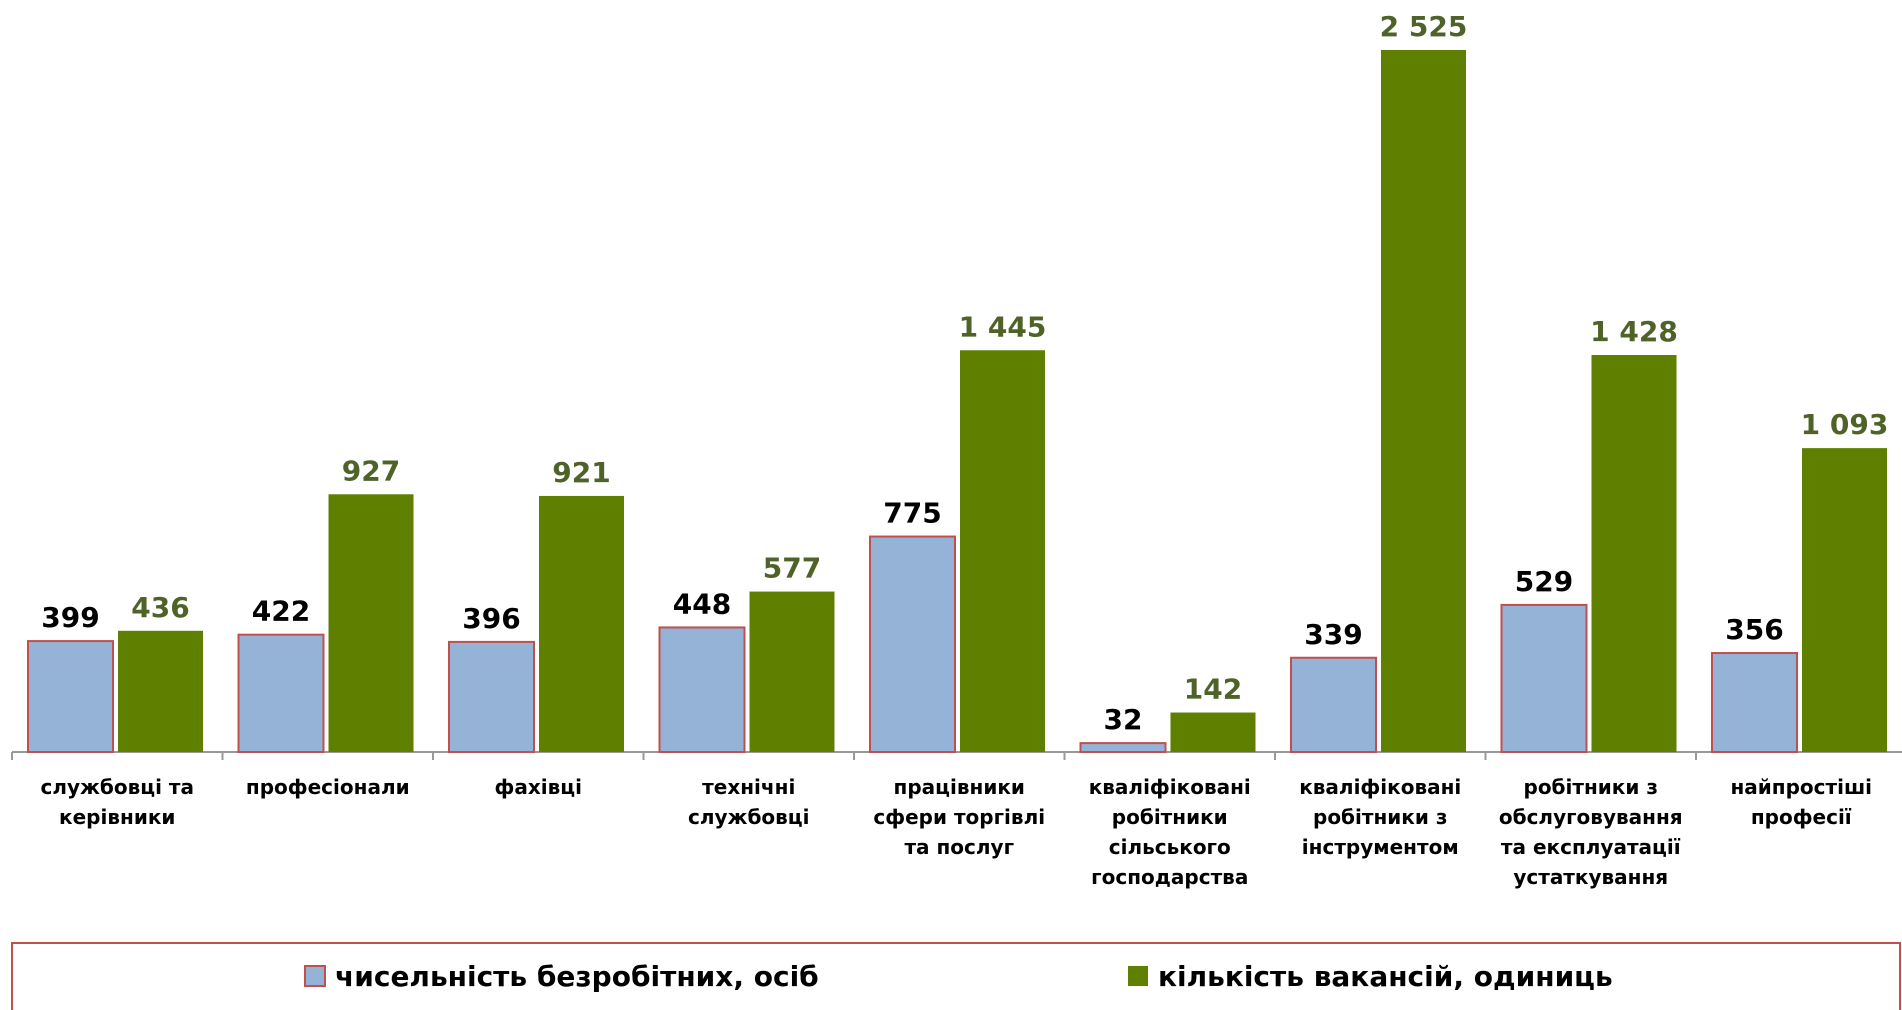 This screenshot has width=1902, height=1010. I want to click on x-tick-label: господарства, so click(1169, 877).